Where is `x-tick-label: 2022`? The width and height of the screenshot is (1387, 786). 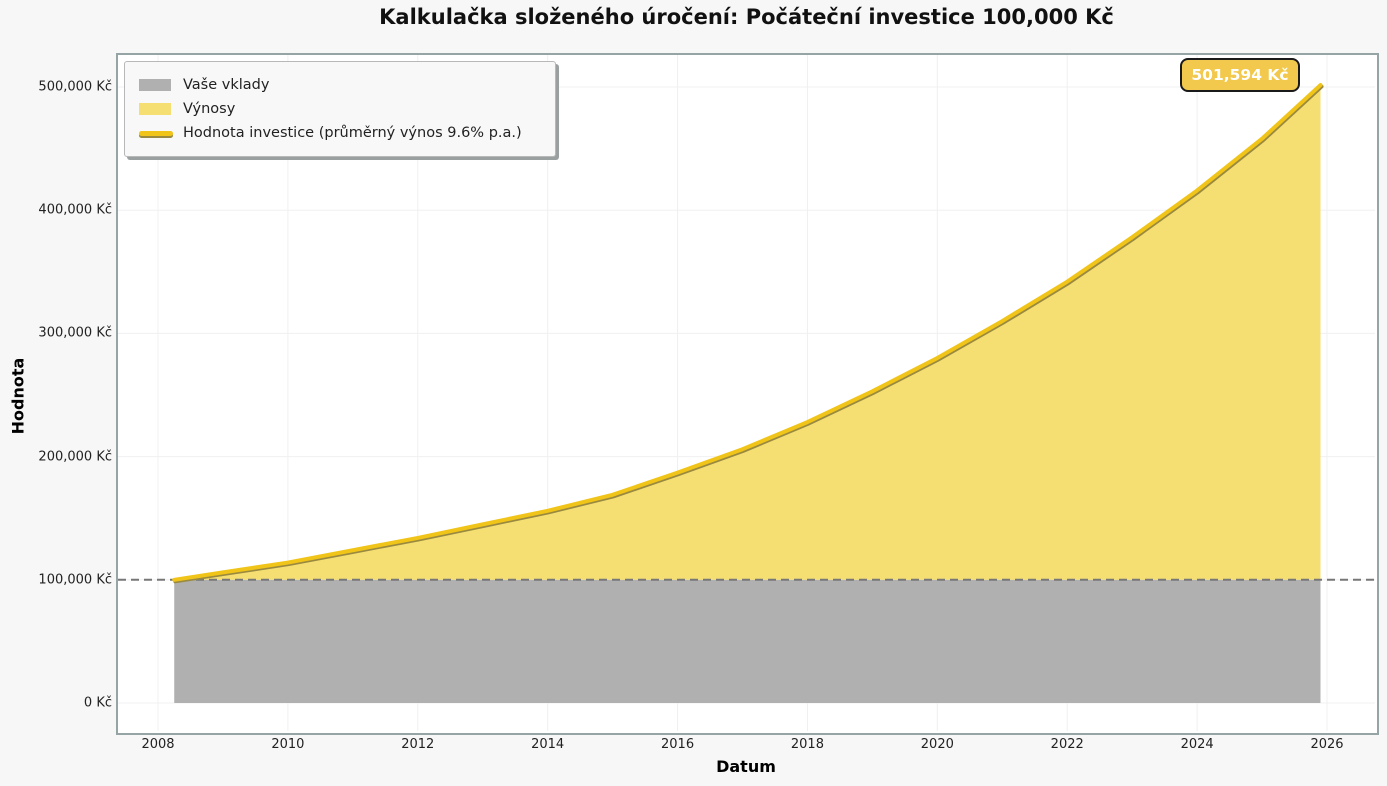 x-tick-label: 2022 is located at coordinates (1067, 744).